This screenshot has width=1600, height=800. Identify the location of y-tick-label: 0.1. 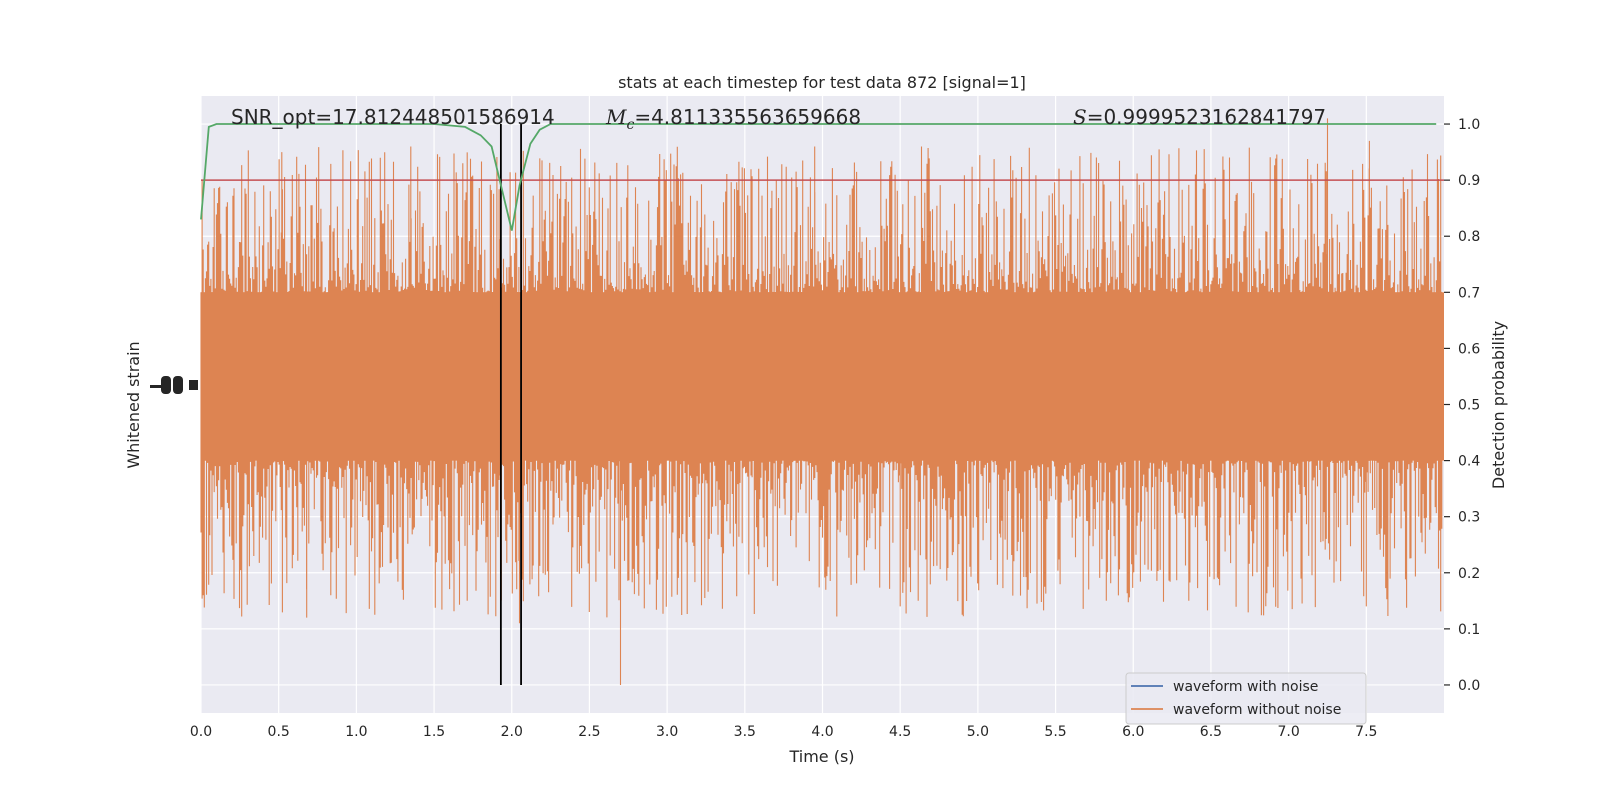
(1469, 630).